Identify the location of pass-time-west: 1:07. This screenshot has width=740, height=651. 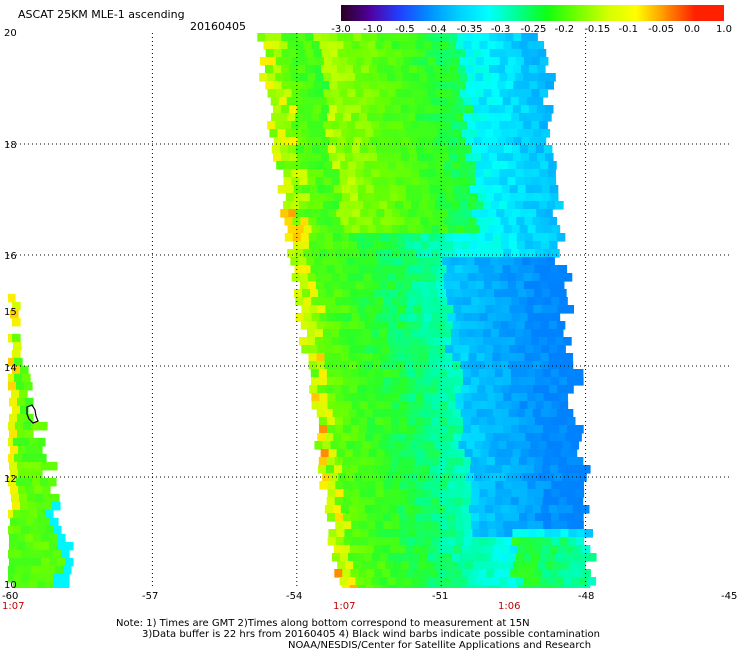
(13, 606).